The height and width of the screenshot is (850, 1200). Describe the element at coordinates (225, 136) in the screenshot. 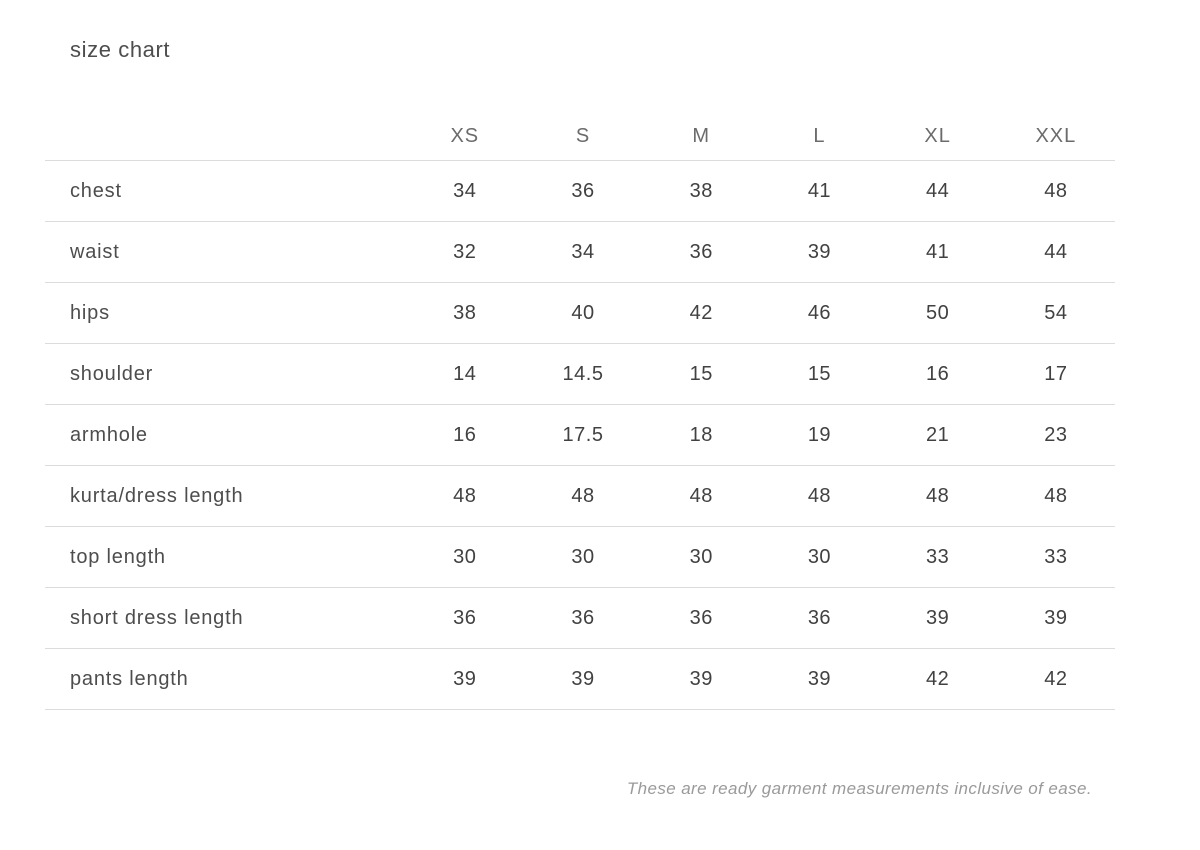

I see `header-spacer-cell` at that location.